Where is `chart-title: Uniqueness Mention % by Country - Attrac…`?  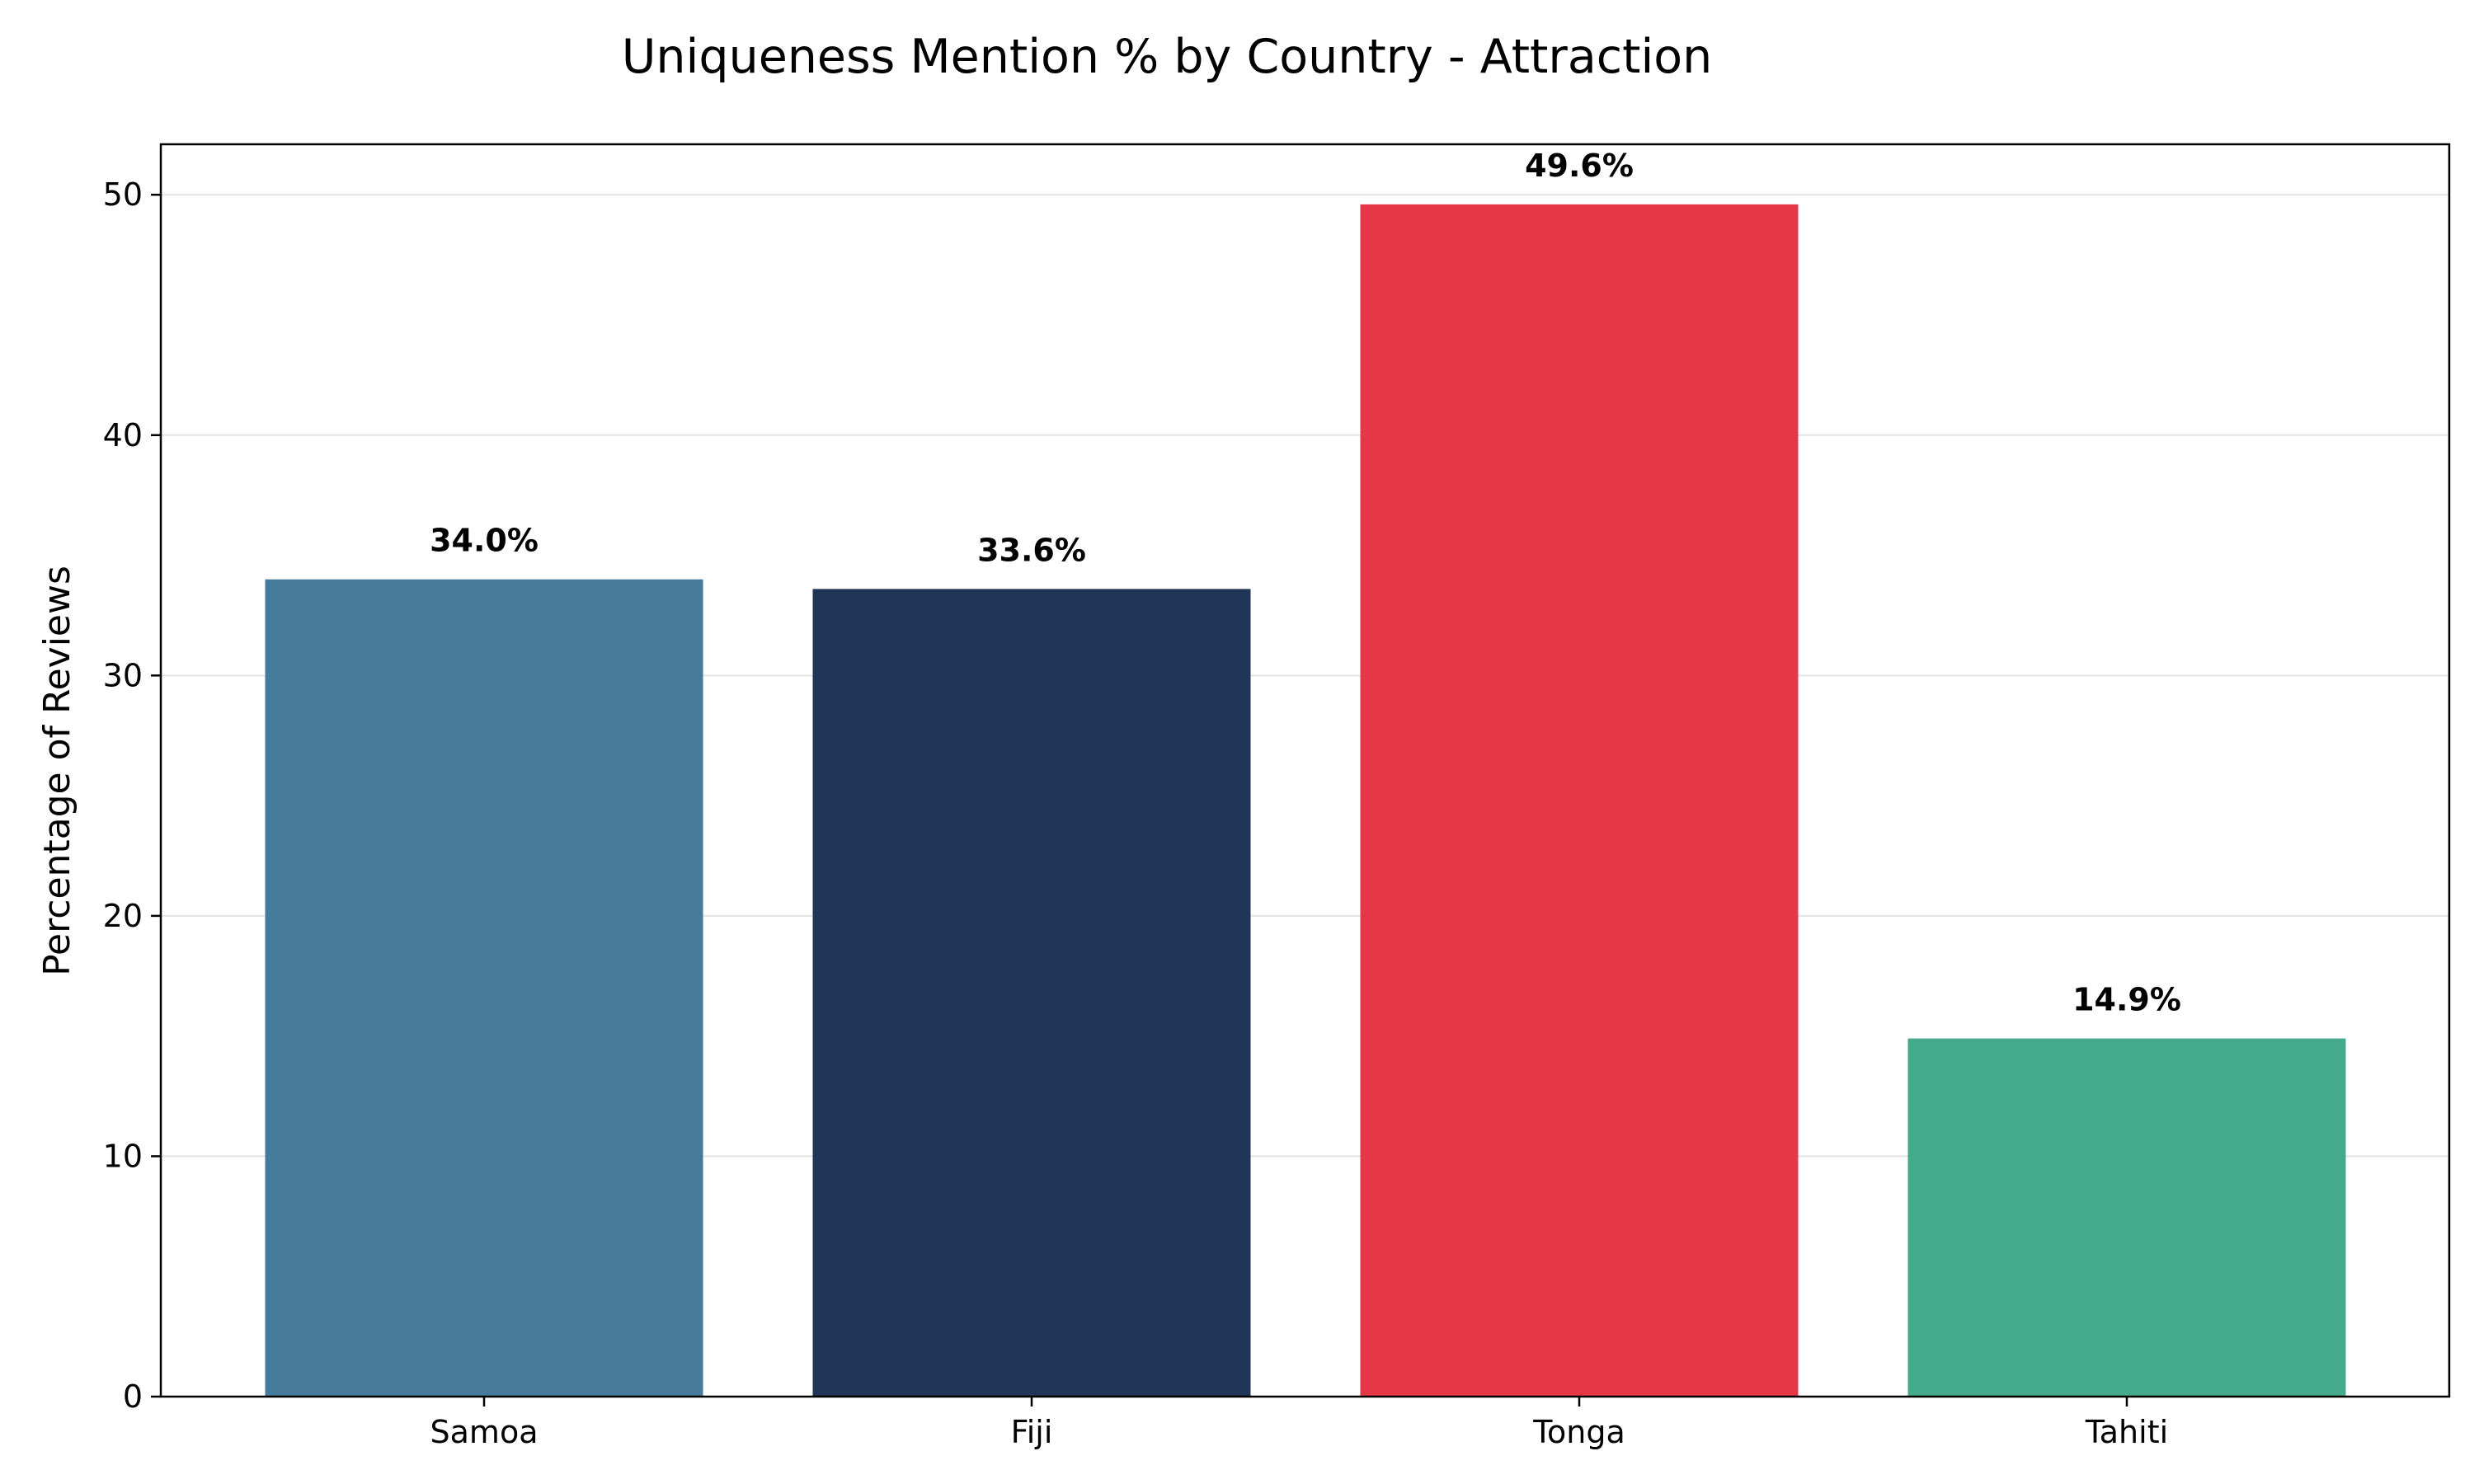
chart-title: Uniqueness Mention % by Country - Attrac… is located at coordinates (1167, 57).